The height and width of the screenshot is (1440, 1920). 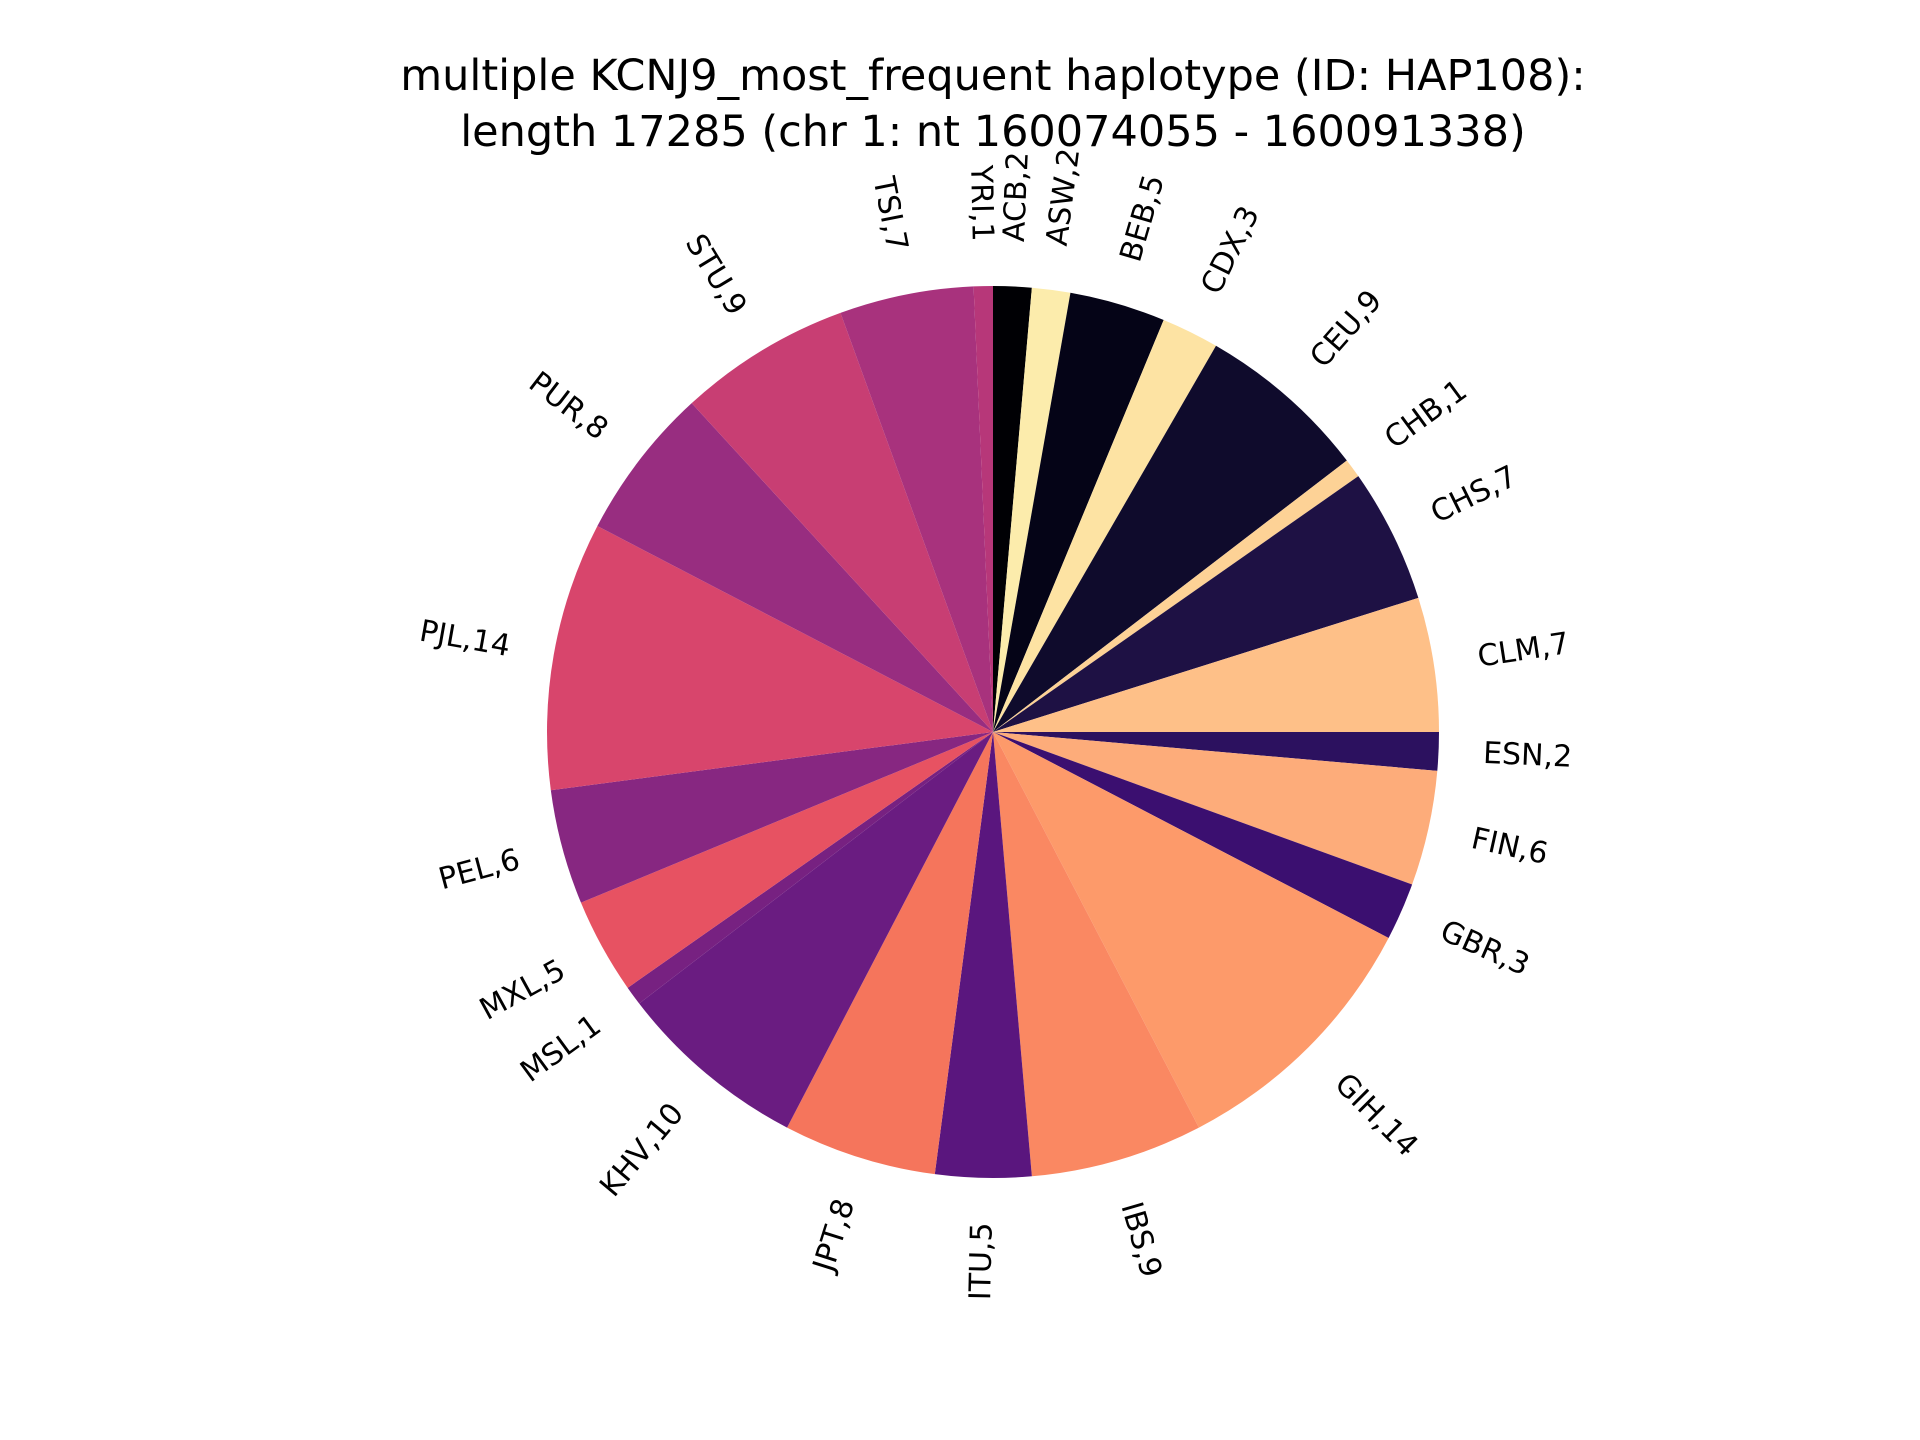 What do you see at coordinates (981, 1261) in the screenshot?
I see `pie-label-itu: ITU,5` at bounding box center [981, 1261].